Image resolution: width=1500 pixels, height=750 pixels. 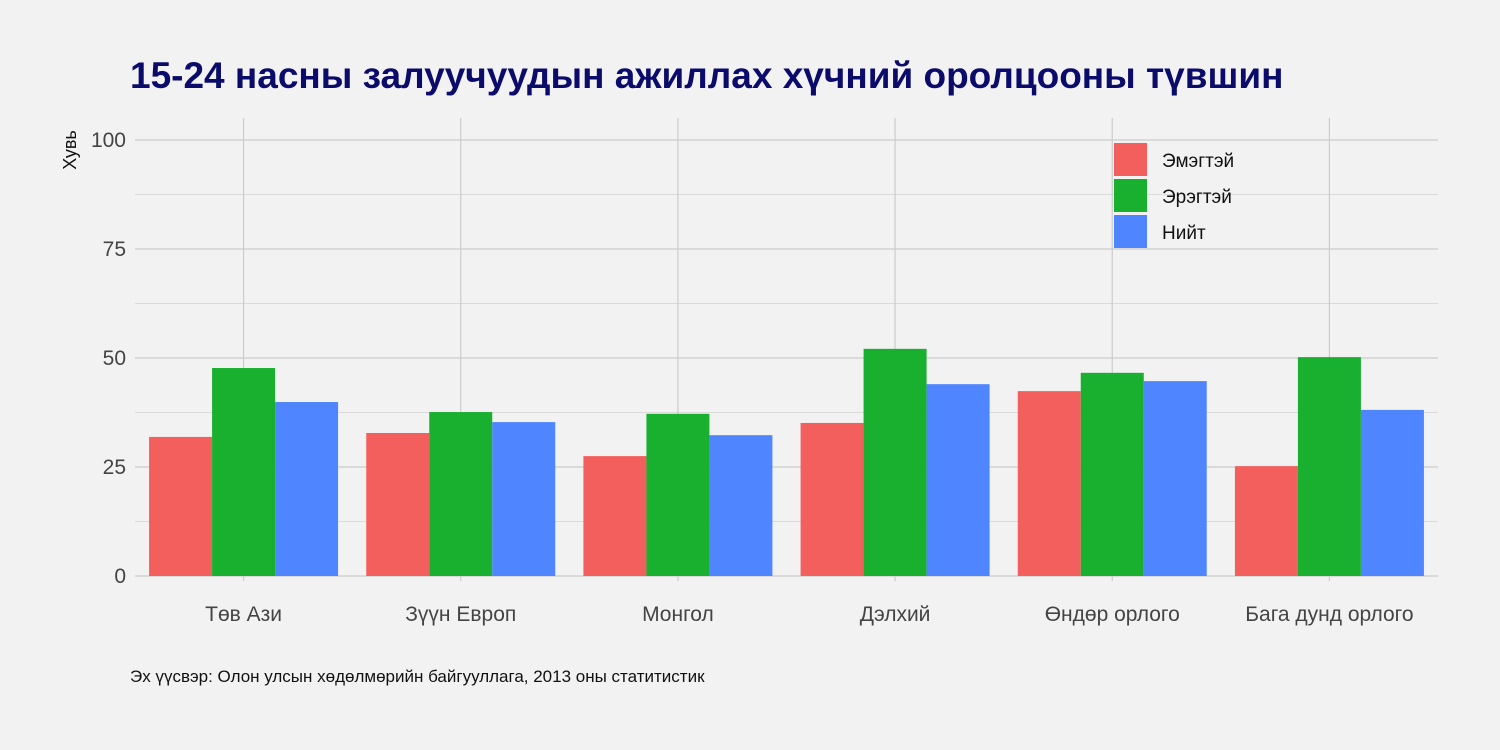 I want to click on y-tick-label: 50, so click(x=114, y=358).